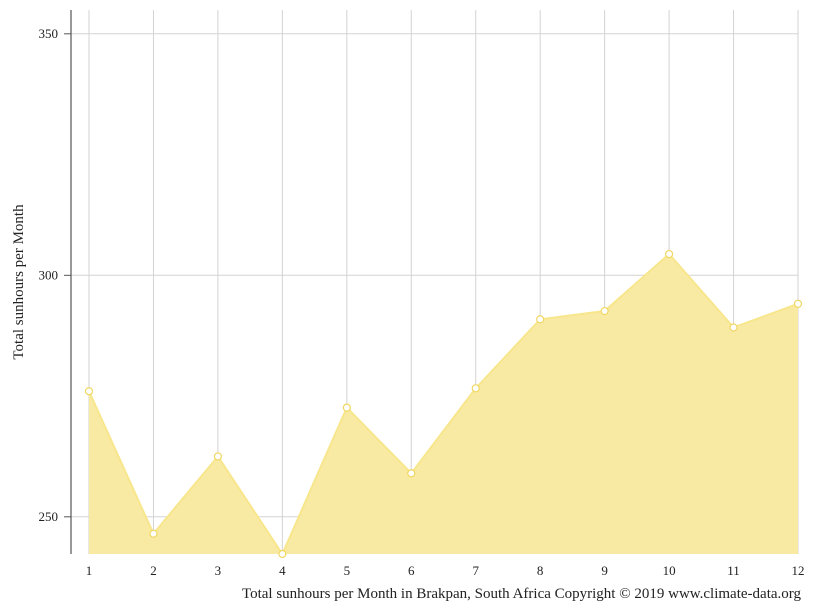  I want to click on y-axis-ticks: 250 300 350, so click(55, 275).